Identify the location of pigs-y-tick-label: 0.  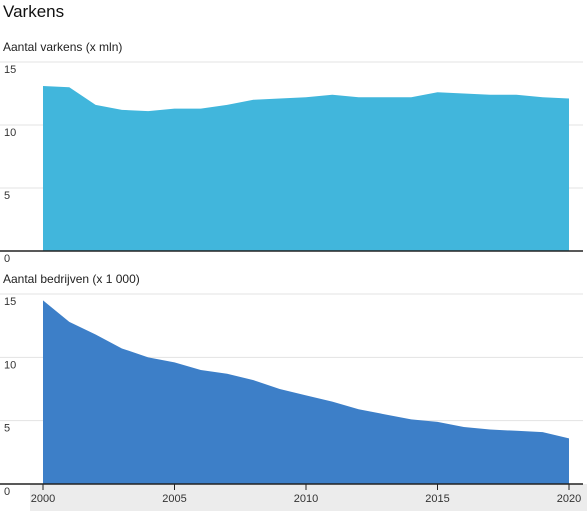
(7, 259).